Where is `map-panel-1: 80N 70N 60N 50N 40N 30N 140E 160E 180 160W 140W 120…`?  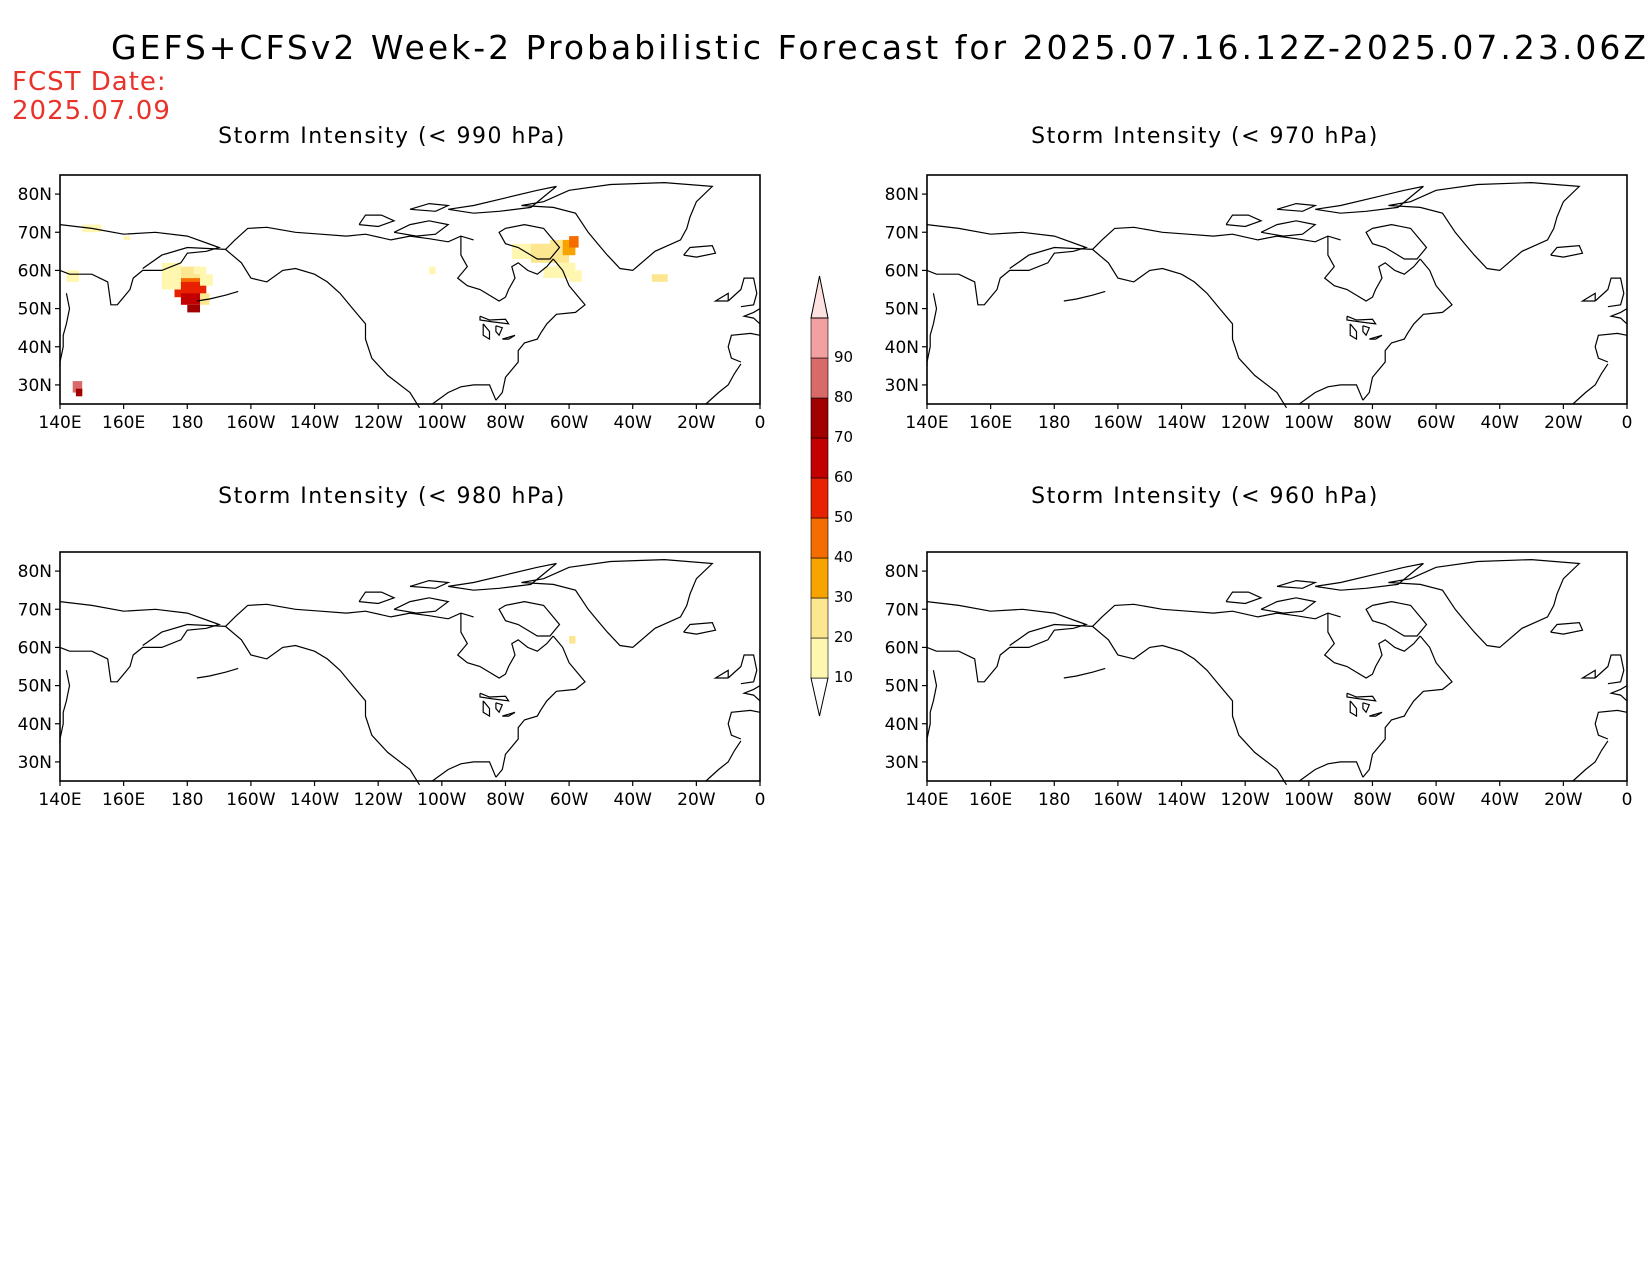 map-panel-1: 80N 70N 60N 50N 40N 30N 140E 160E 180 160W 140W 120… is located at coordinates (391, 303).